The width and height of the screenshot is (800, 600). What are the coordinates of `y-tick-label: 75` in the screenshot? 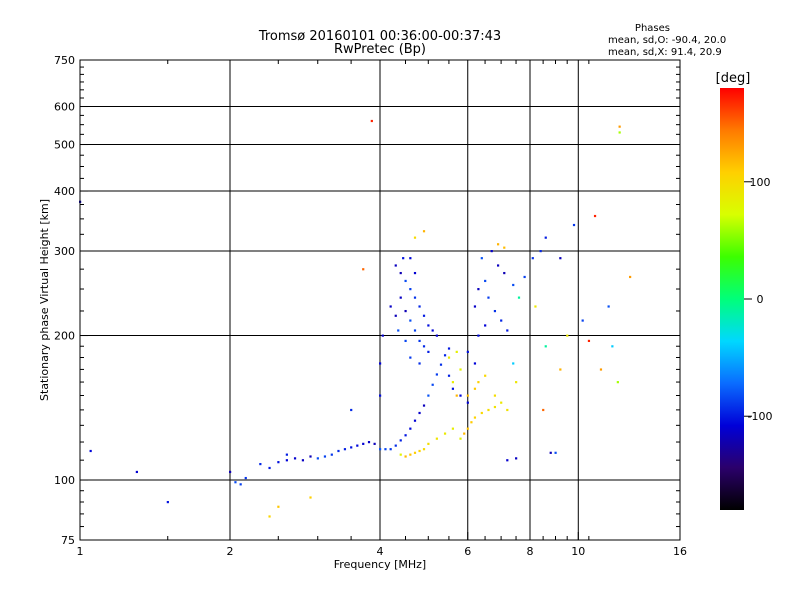 It's located at (68, 540).